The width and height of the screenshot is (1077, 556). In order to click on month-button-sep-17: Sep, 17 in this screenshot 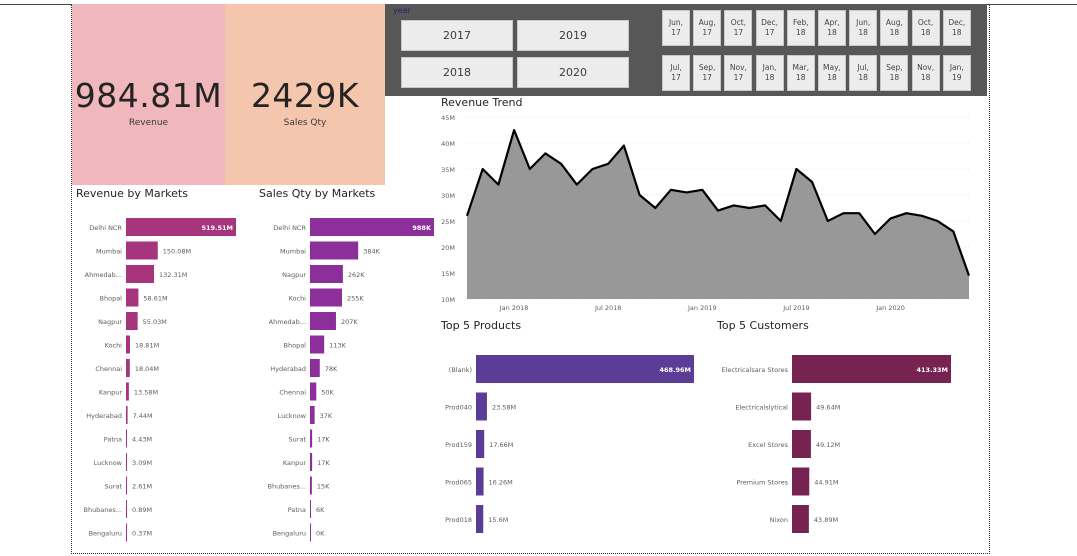, I will do `click(707, 73)`.